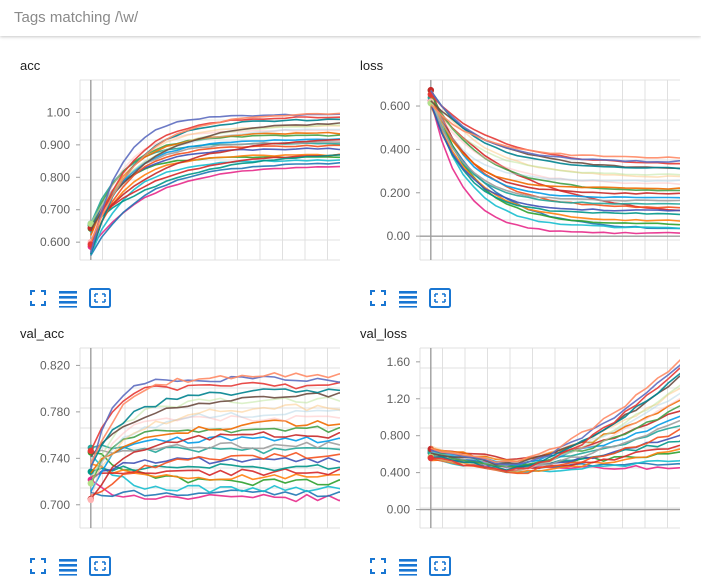 The image size is (701, 581). What do you see at coordinates (399, 510) in the screenshot?
I see `y-tick-label: 0.00` at bounding box center [399, 510].